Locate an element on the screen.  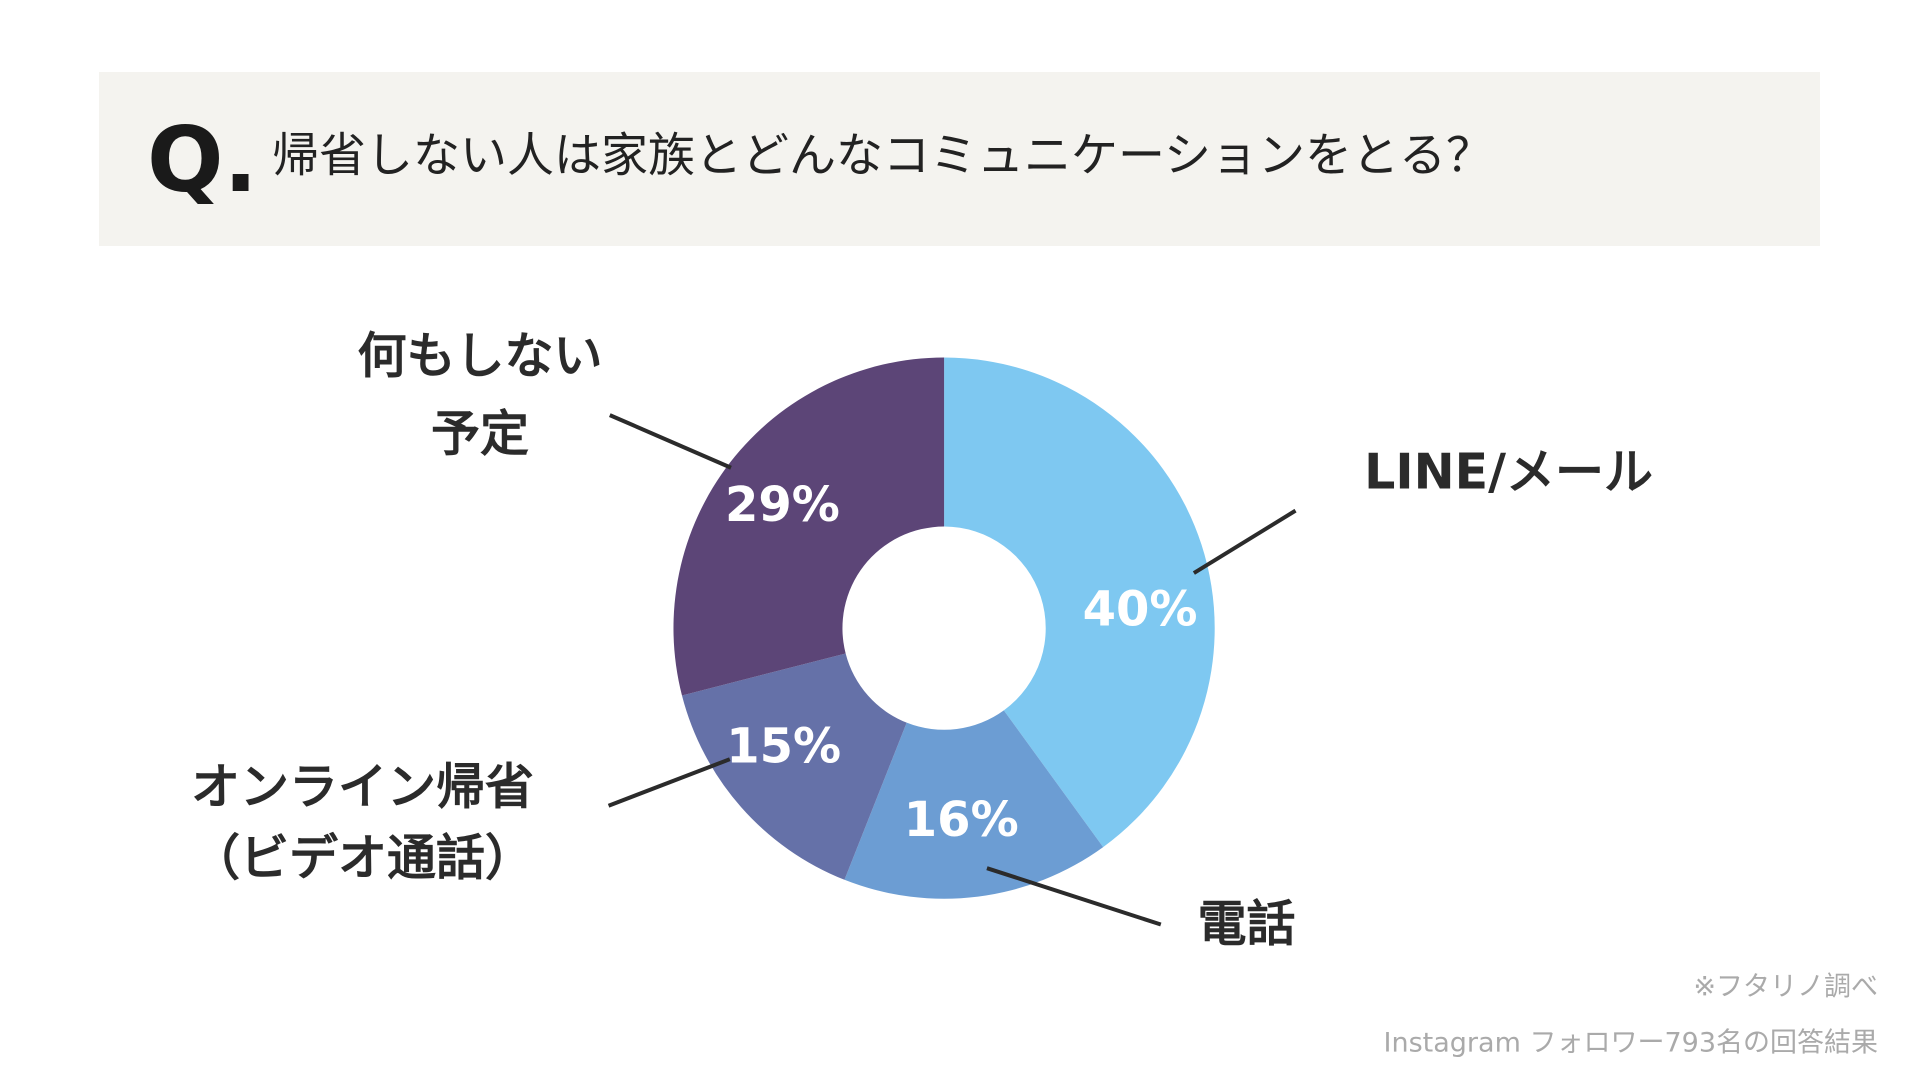
value-label: 16% is located at coordinates (961, 820).